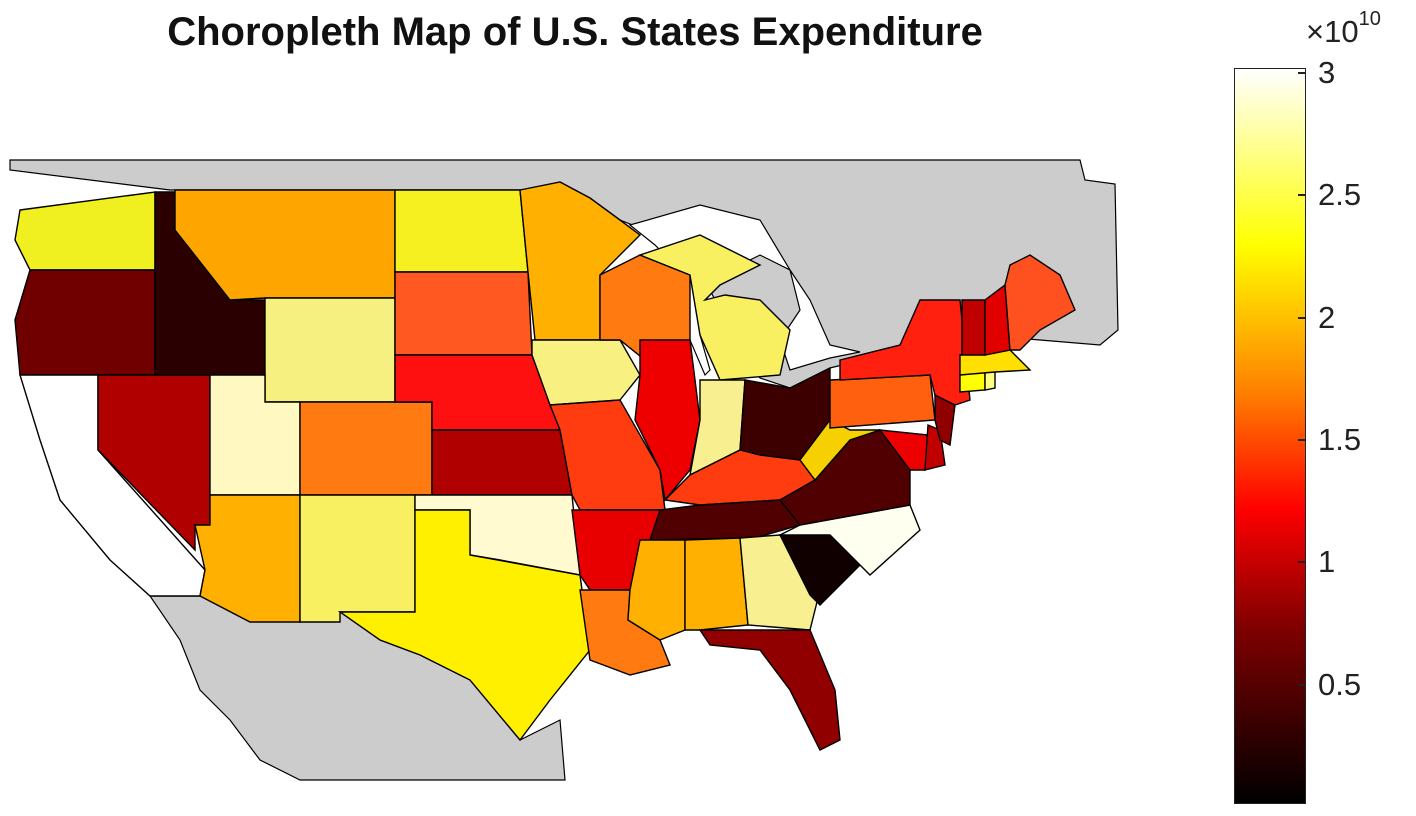 Image resolution: width=1416 pixels, height=816 pixels. Describe the element at coordinates (990, 381) in the screenshot. I see `state-rhode-island: Rhode Island` at that location.